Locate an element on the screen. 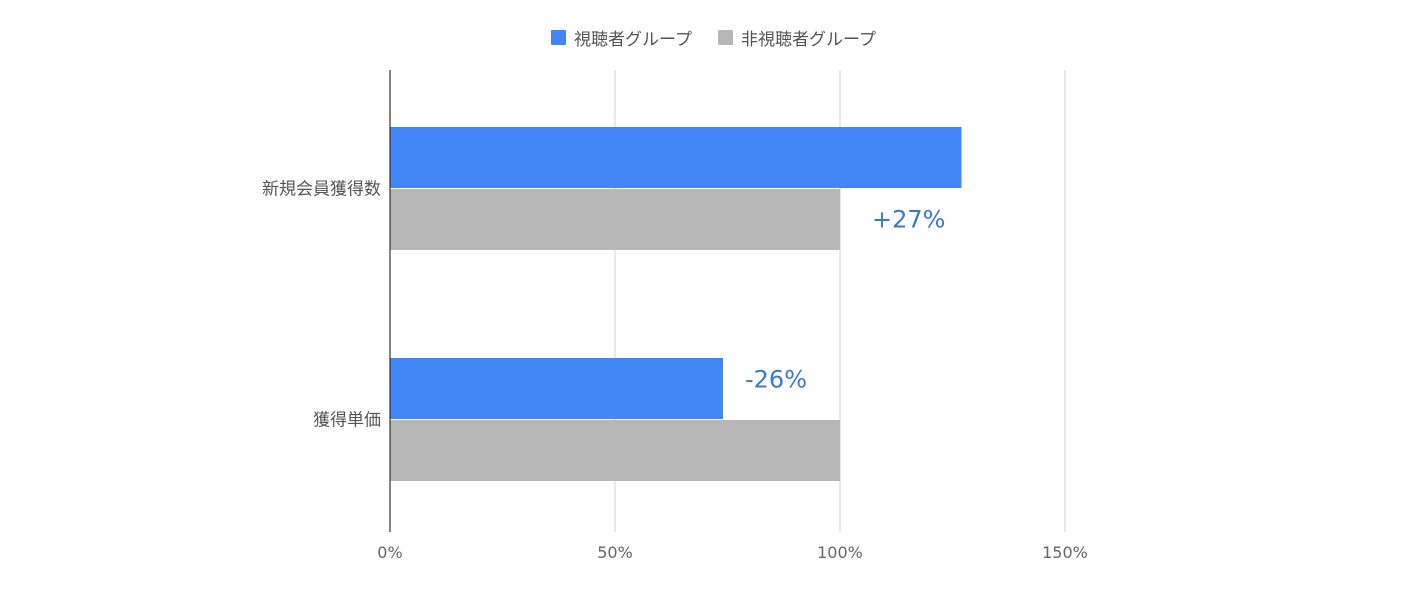  category-label: 新規会員獲得数 is located at coordinates (321, 190).